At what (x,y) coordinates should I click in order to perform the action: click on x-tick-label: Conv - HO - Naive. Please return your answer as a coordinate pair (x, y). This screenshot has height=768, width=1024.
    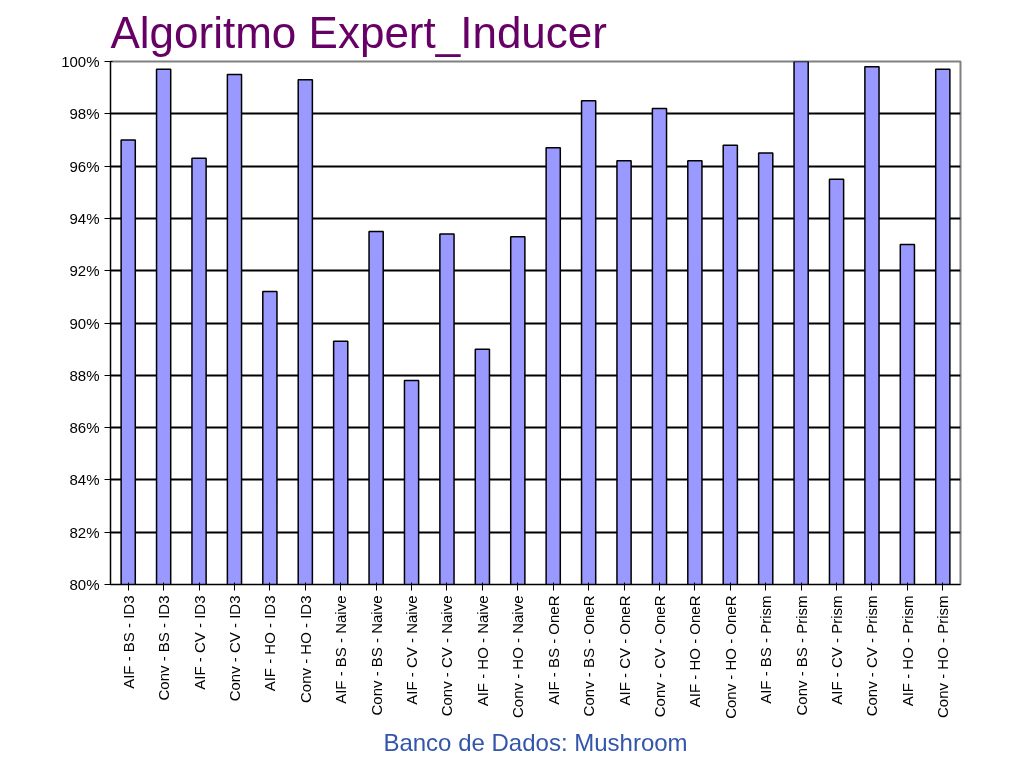
    Looking at the image, I should click on (518, 657).